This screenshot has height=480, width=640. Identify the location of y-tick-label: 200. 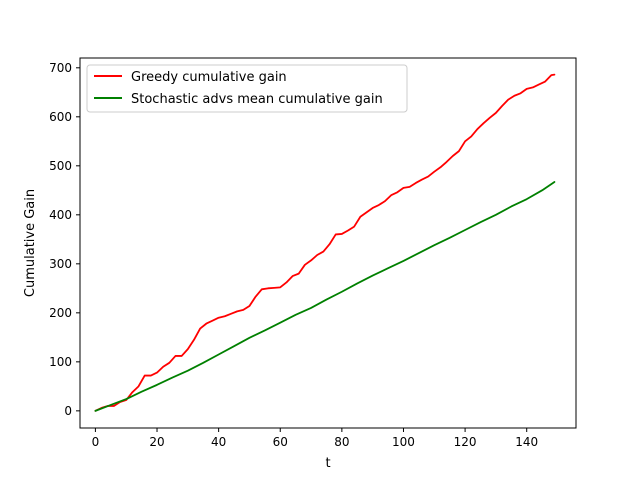
(60, 313).